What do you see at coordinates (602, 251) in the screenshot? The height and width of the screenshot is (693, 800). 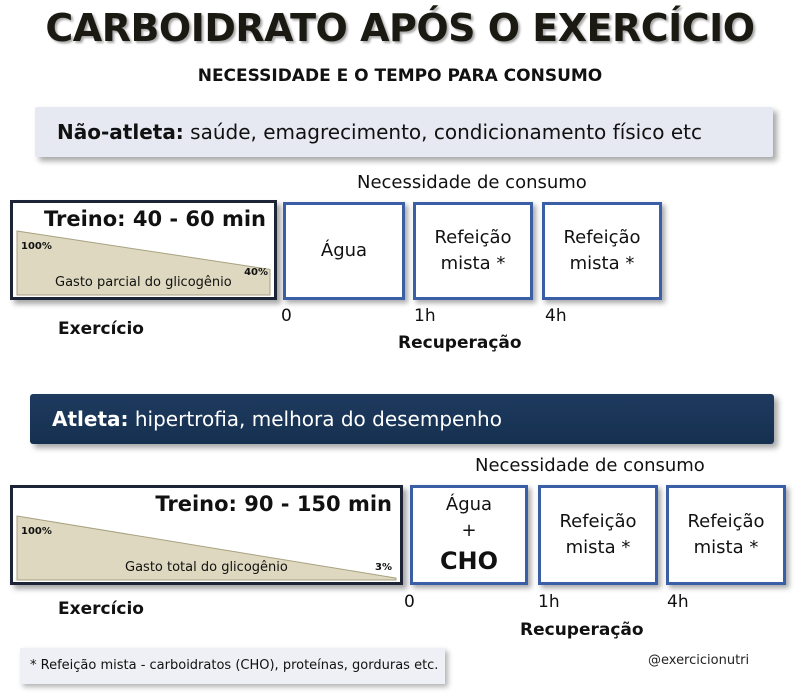 I see `non-athlete-phase-meal-2: Refeição mista *` at bounding box center [602, 251].